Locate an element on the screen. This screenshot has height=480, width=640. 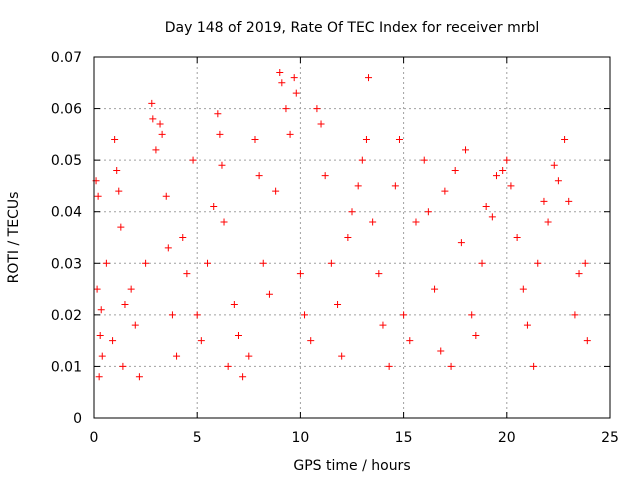
y-tick-label: 0.01 is located at coordinates (66, 367).